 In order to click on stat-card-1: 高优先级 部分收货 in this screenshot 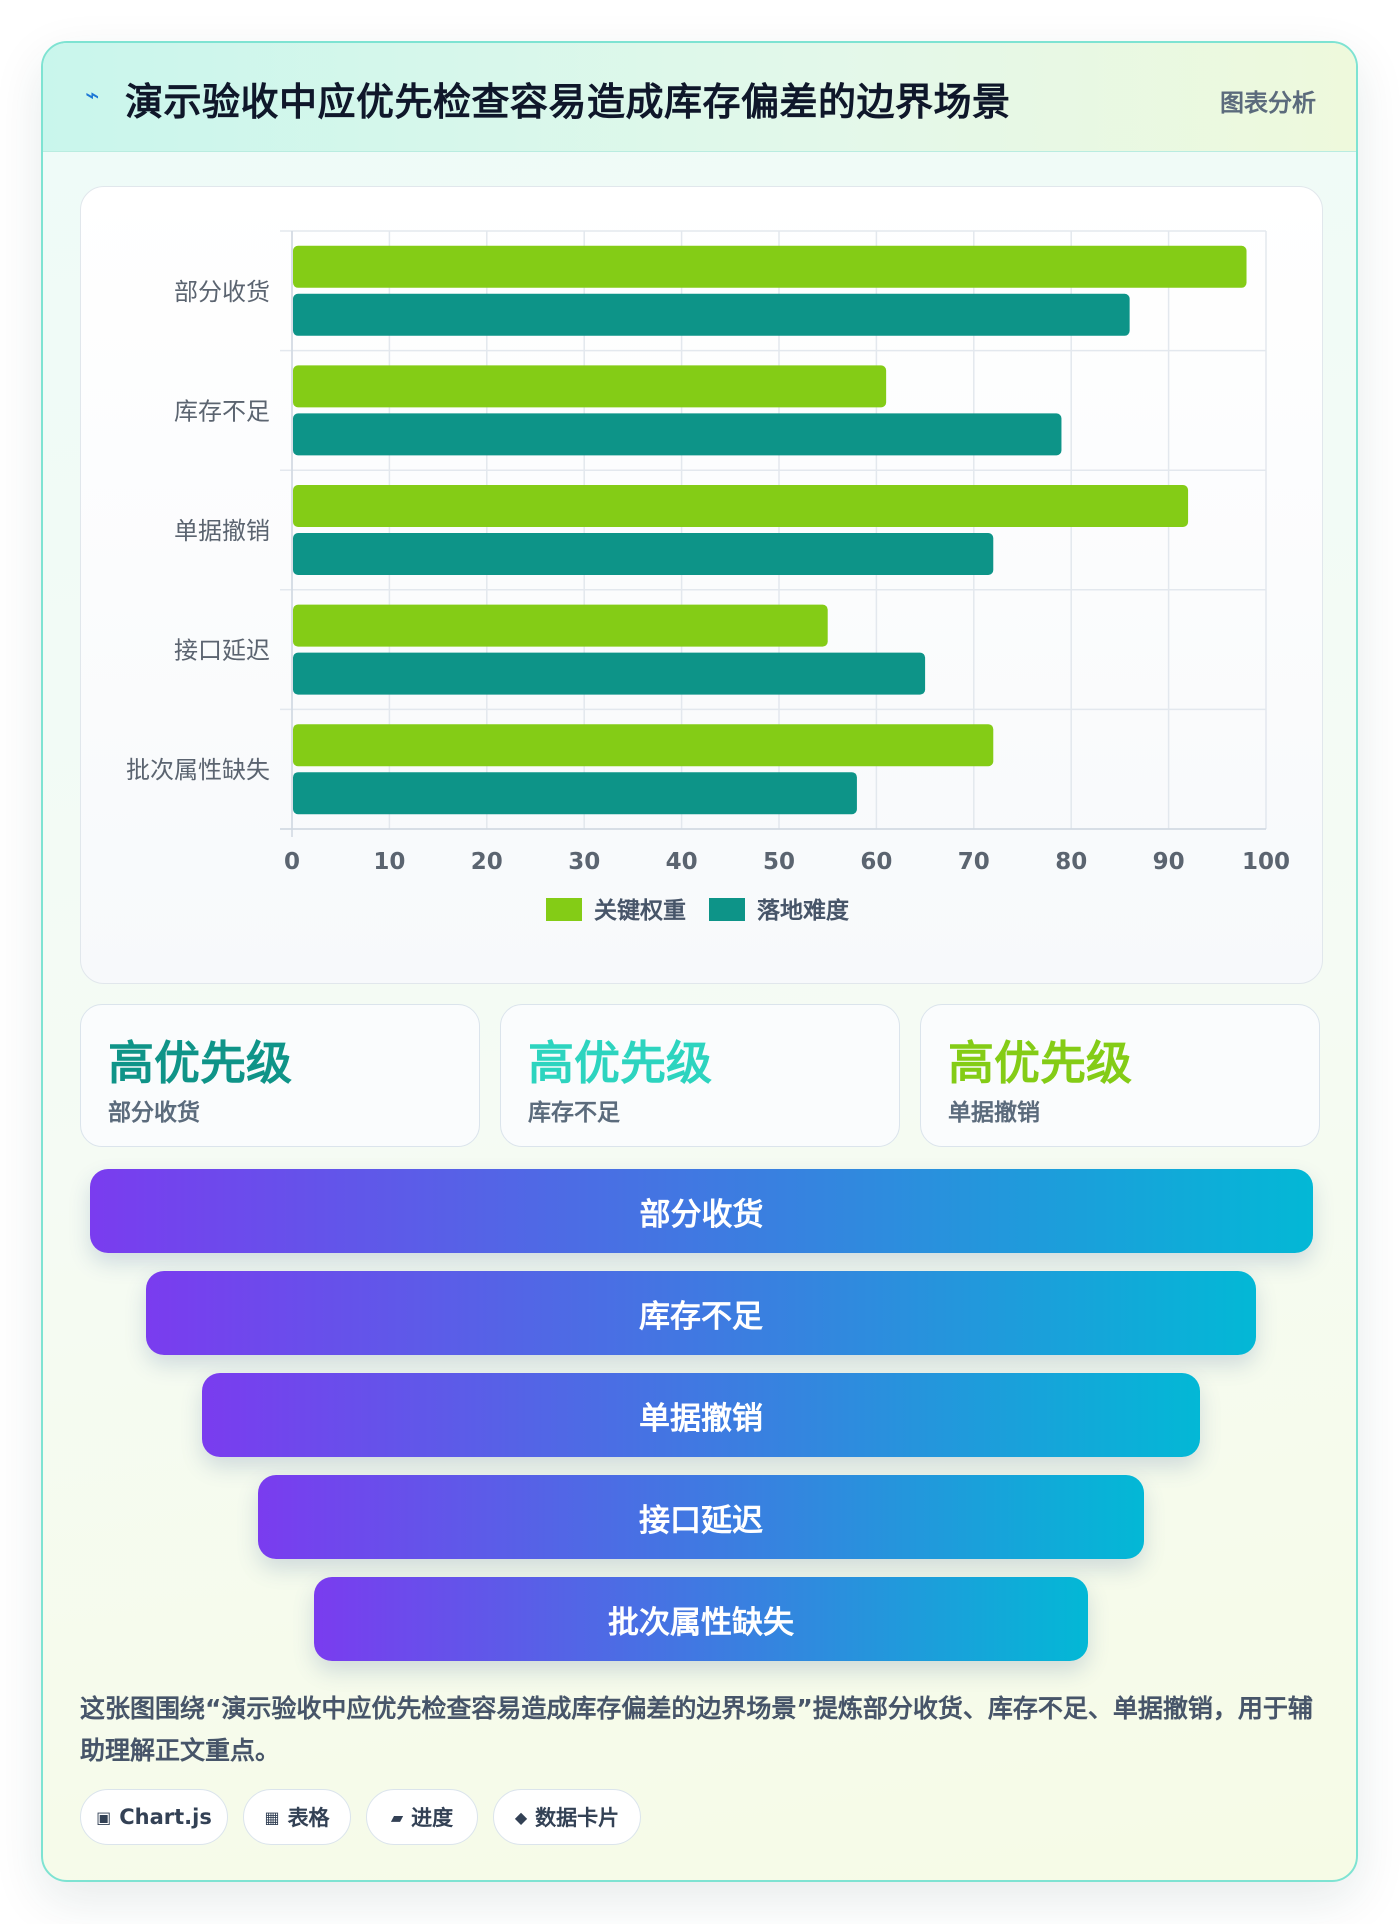, I will do `click(280, 1075)`.